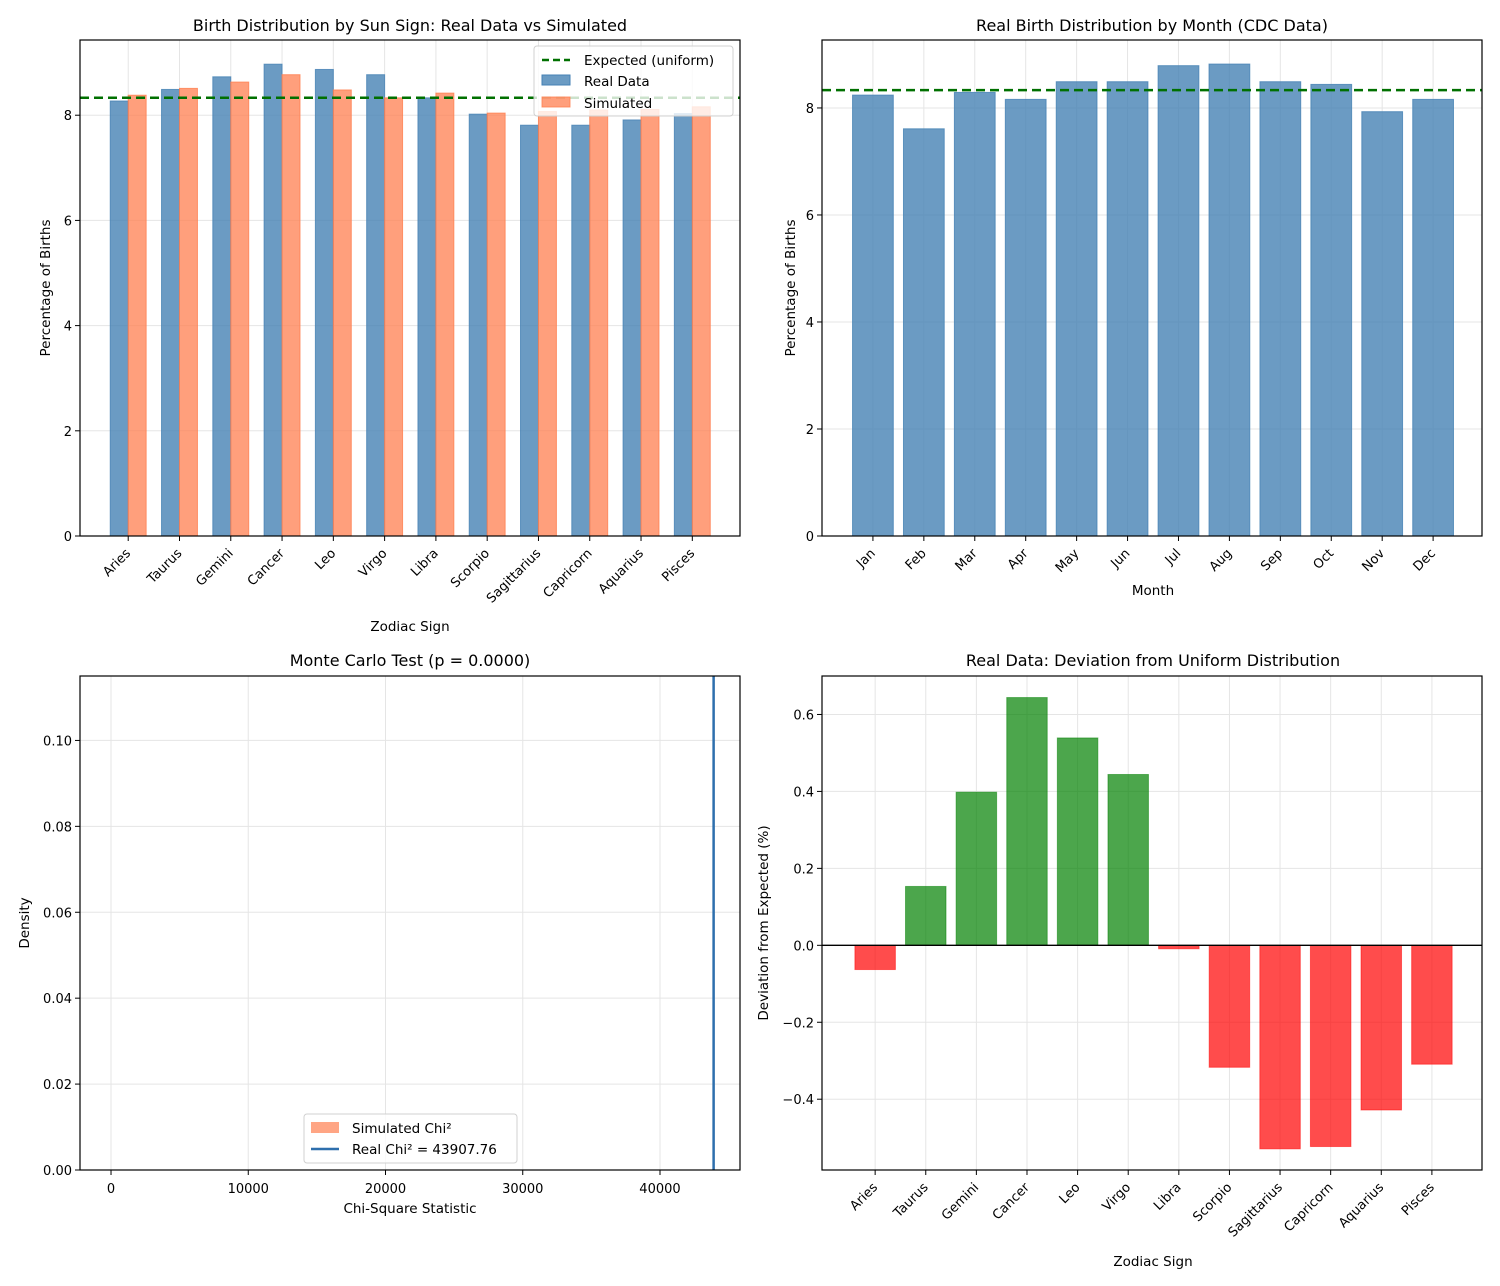  I want to click on x-axis-label: Chi-Square Statistic, so click(409, 1209).